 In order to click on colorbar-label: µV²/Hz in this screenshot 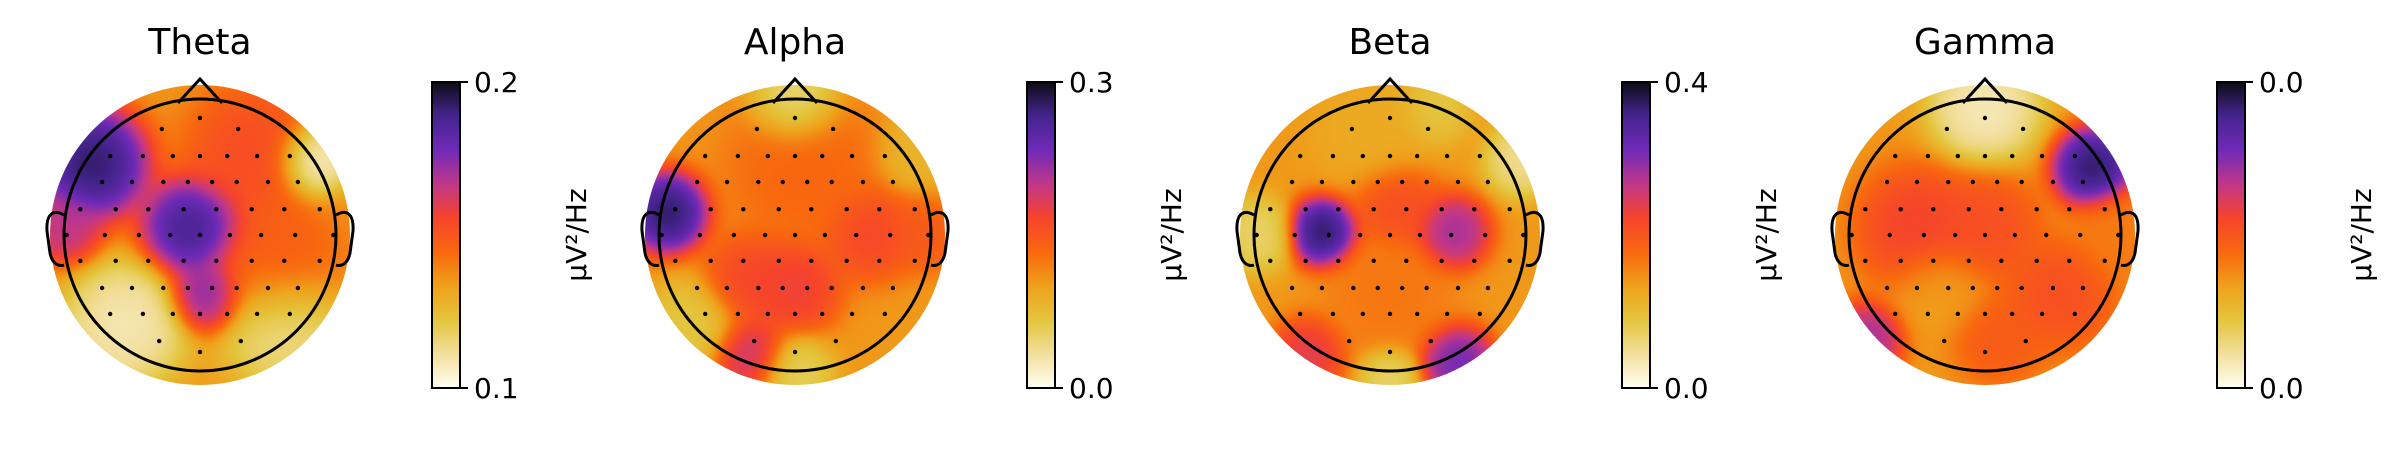, I will do `click(1766, 234)`.